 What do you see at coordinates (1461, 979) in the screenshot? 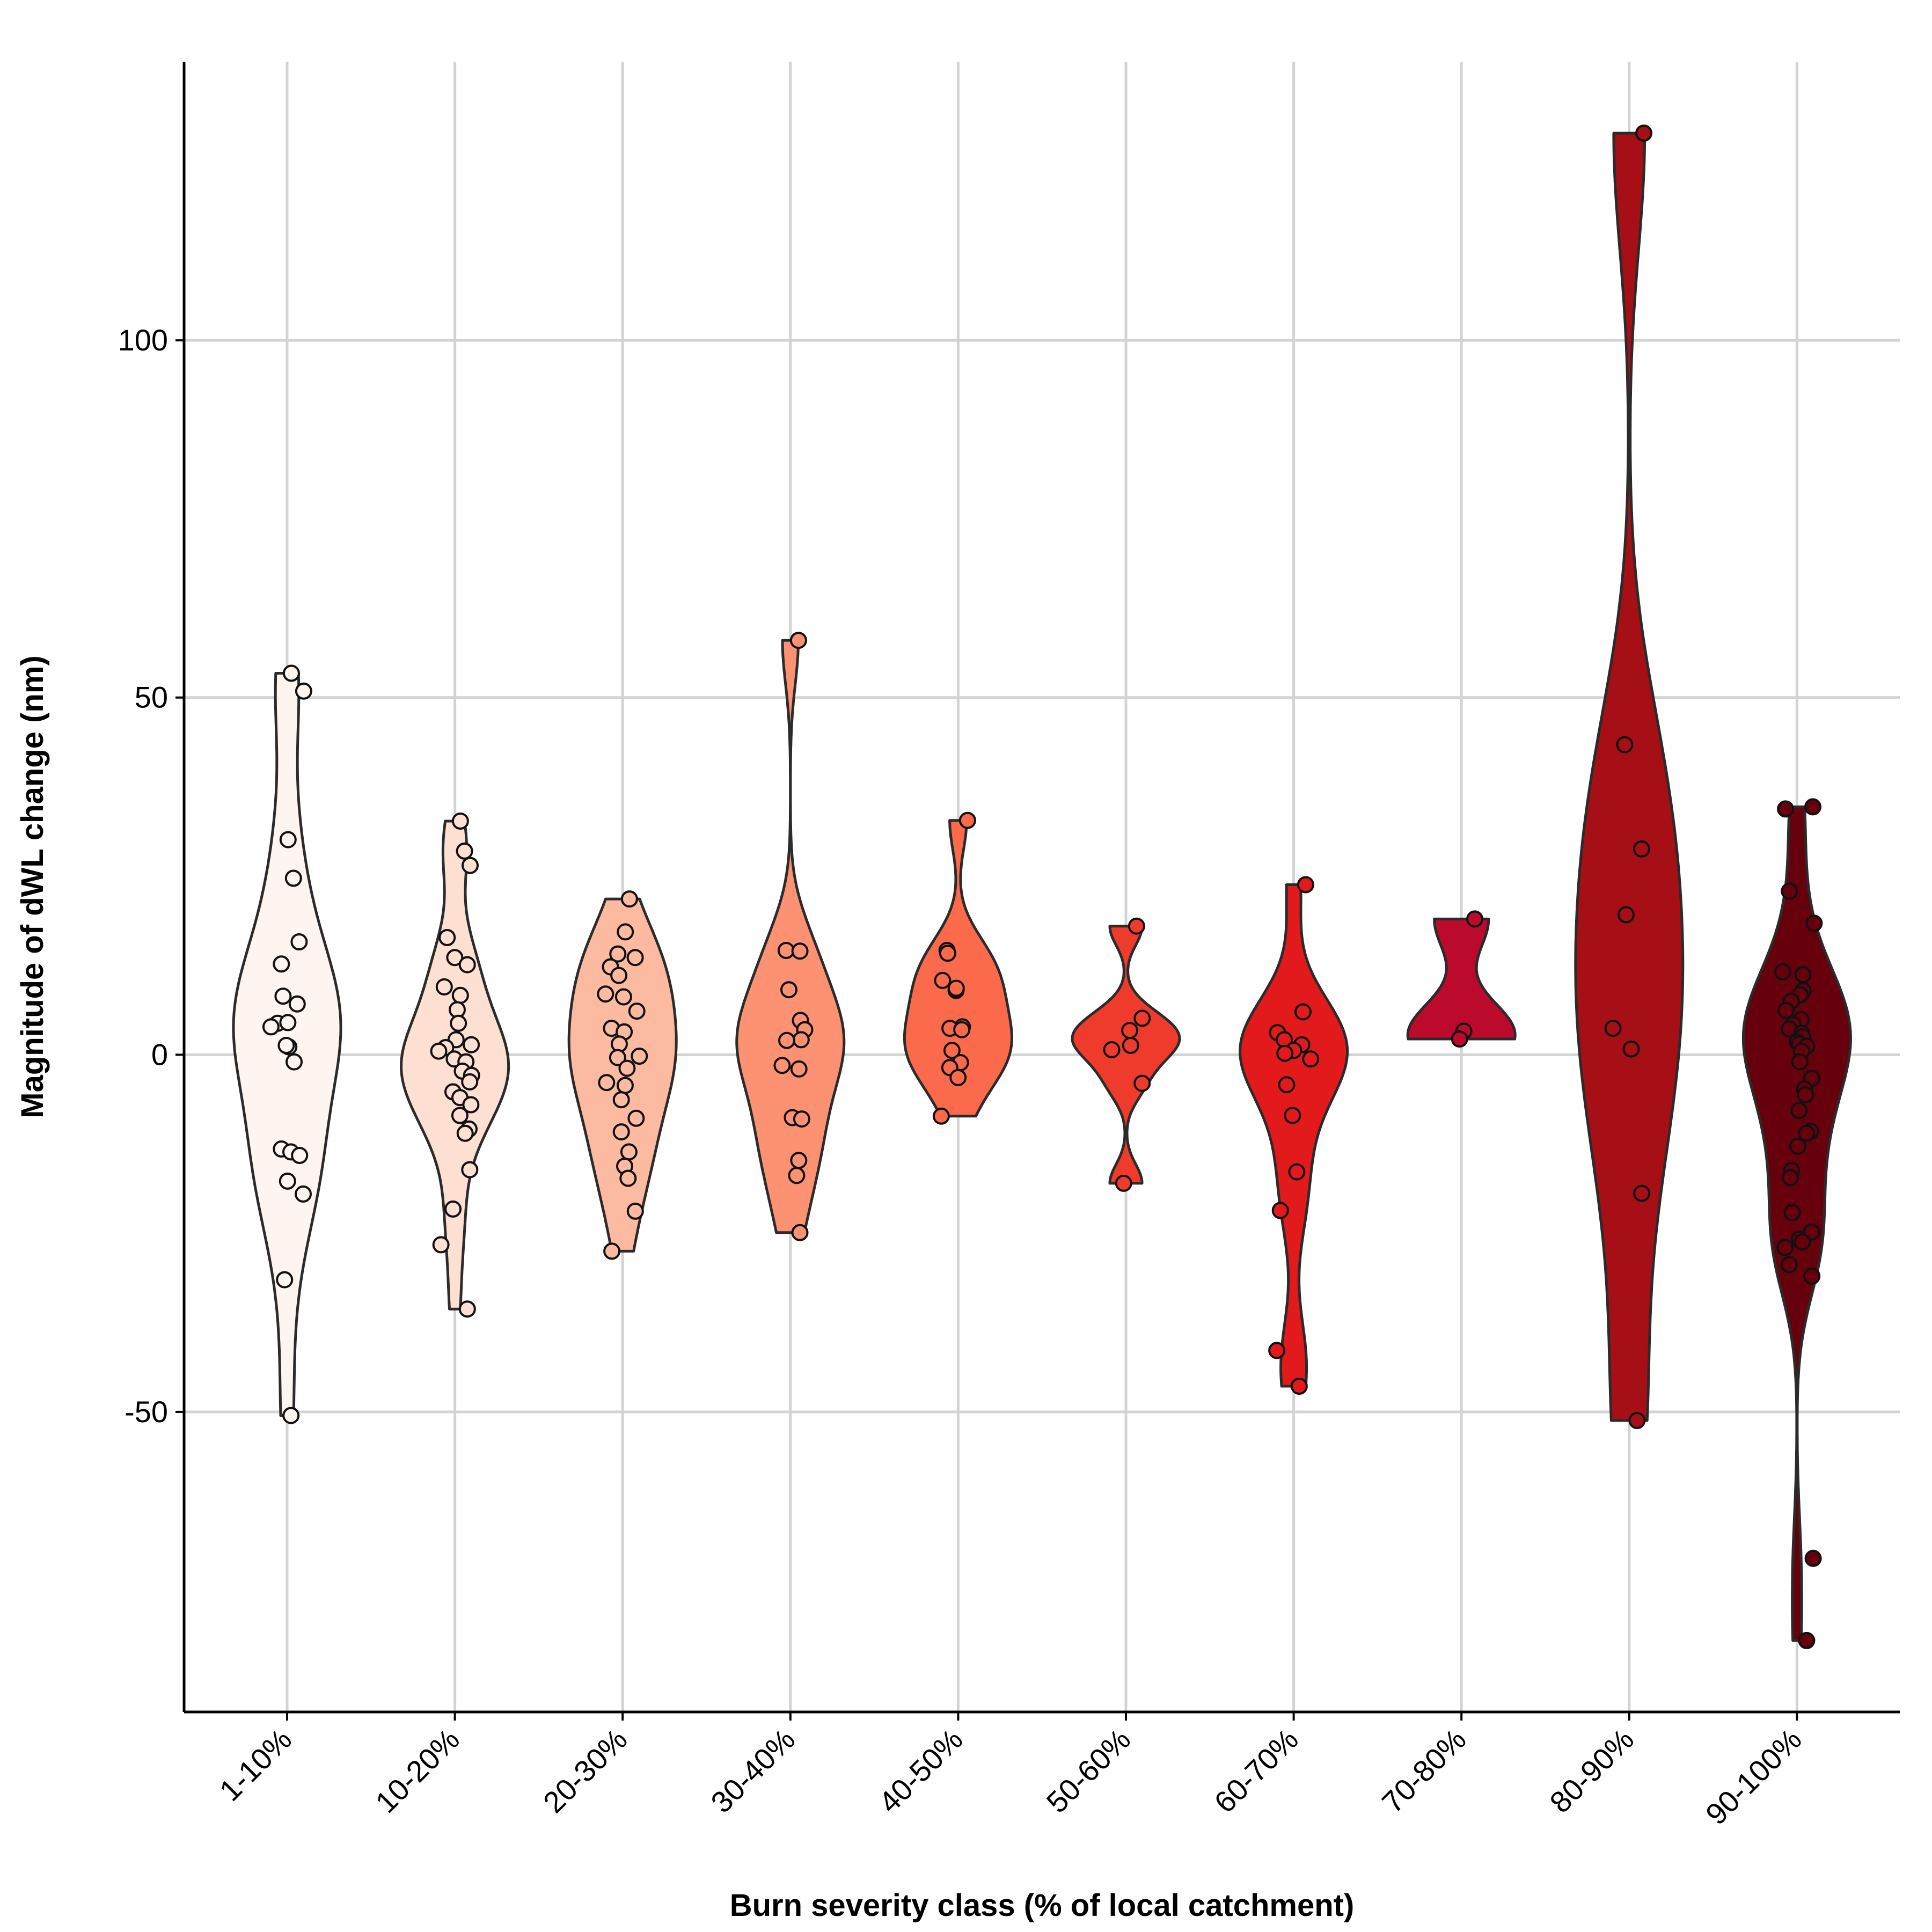
I see `violin-70-80%` at bounding box center [1461, 979].